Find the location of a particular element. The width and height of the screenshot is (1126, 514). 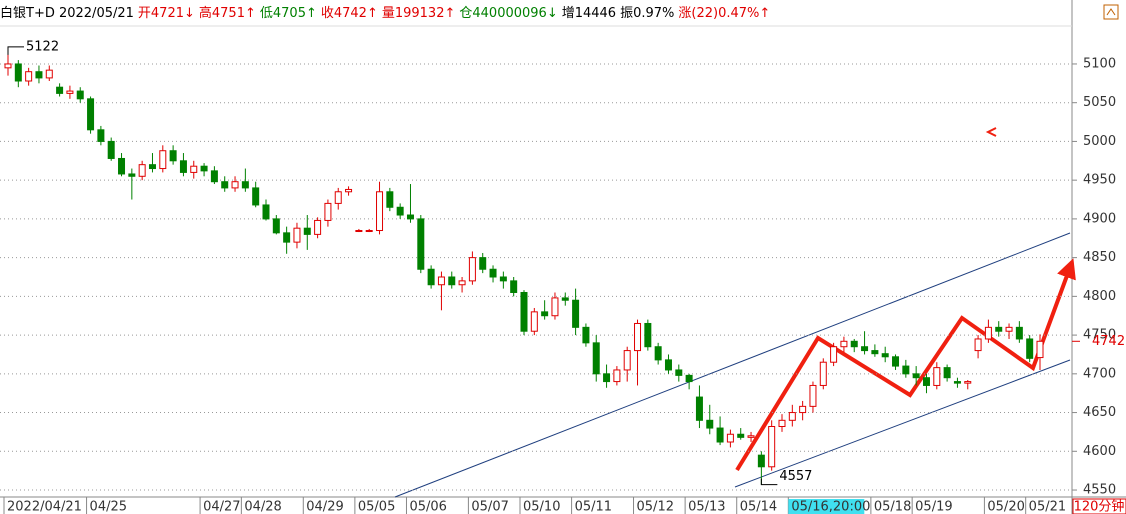

high-mark: 5122 is located at coordinates (42, 46).